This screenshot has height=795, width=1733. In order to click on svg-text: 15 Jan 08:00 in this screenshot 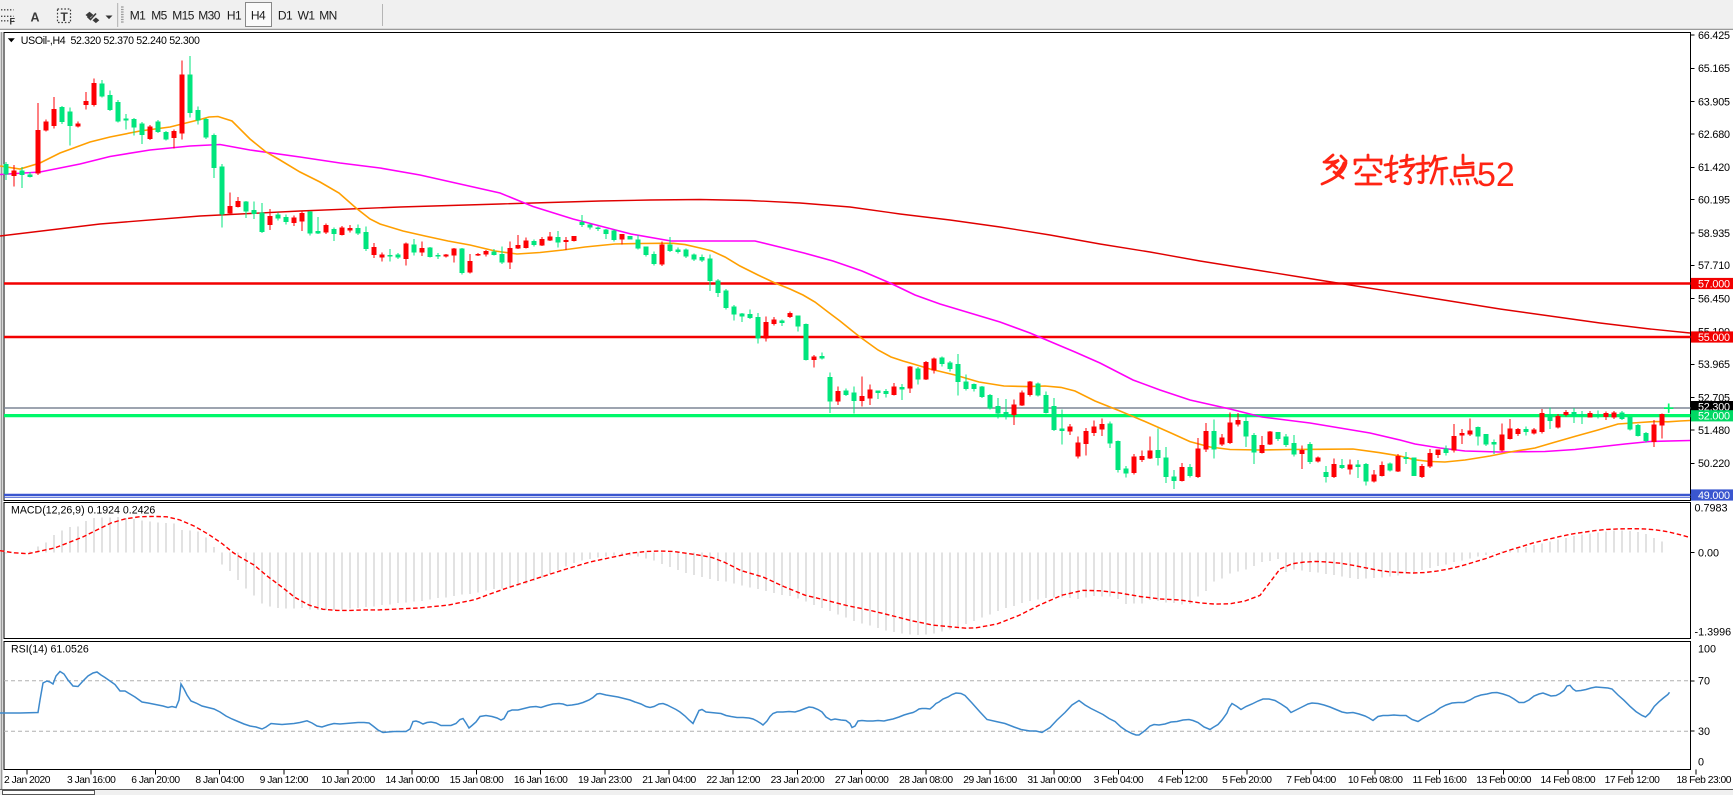, I will do `click(477, 780)`.